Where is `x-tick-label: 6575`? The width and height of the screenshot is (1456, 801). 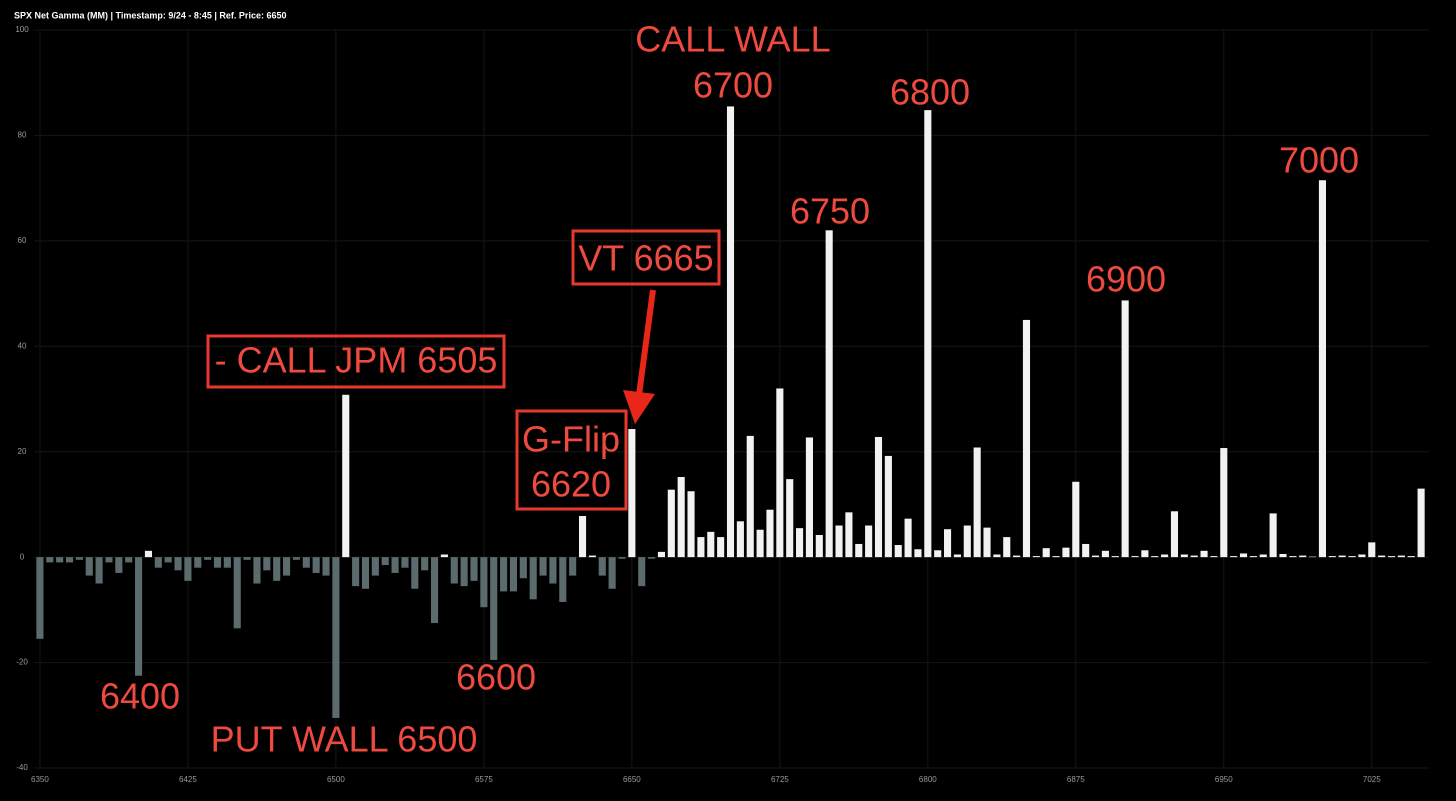 x-tick-label: 6575 is located at coordinates (484, 779).